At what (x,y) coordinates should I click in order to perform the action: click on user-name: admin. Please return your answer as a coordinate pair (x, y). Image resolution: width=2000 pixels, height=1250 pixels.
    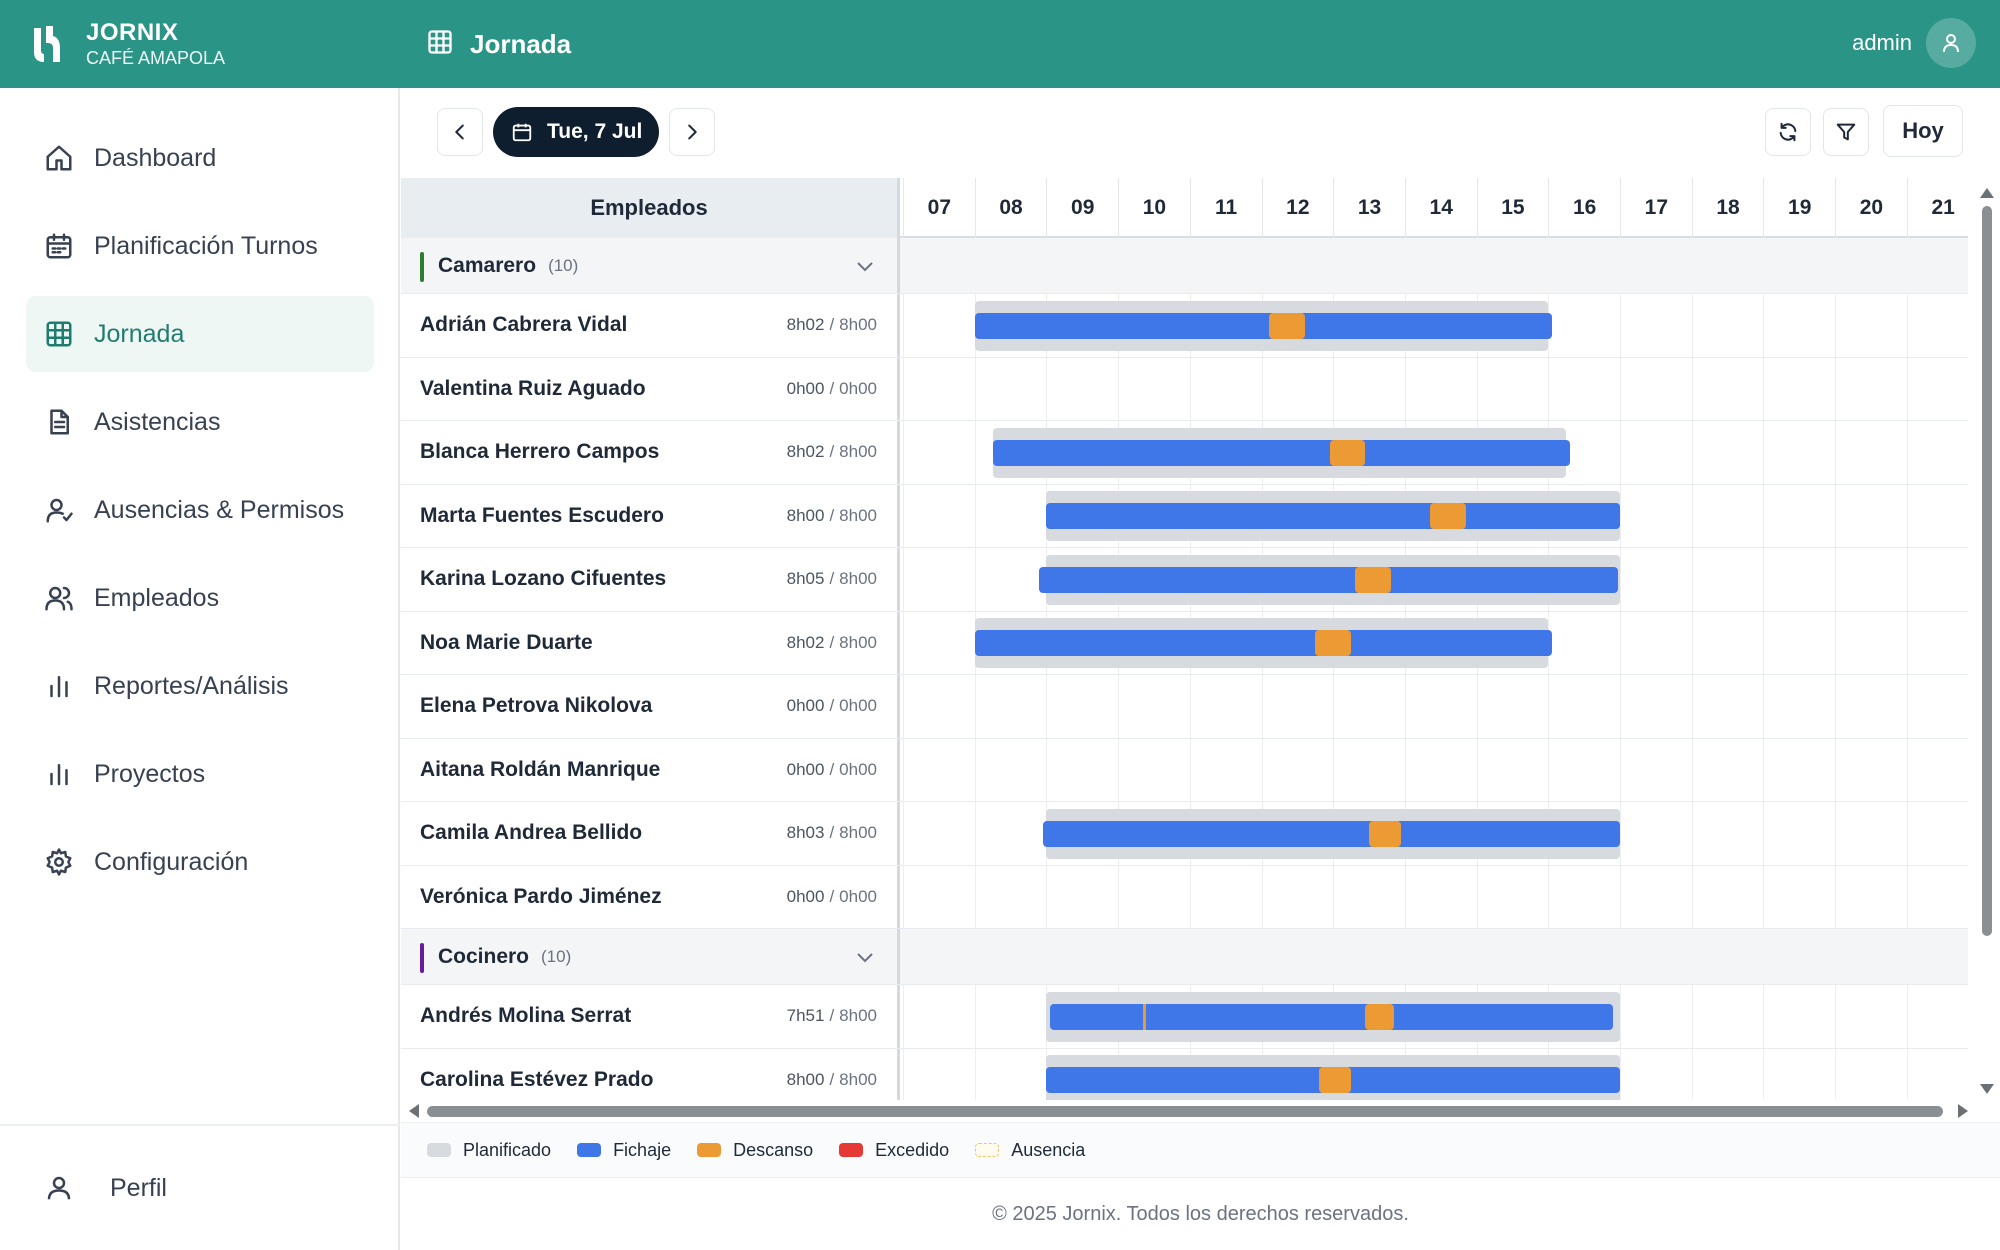
    Looking at the image, I should click on (1882, 42).